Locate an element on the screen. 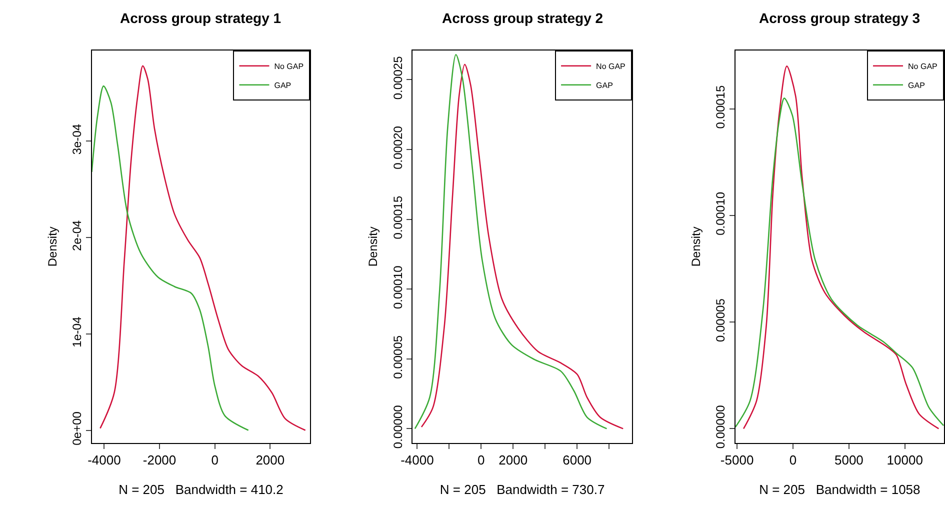  x-axis-title: N = 205 Bandwidth = 730.7 is located at coordinates (522, 489).